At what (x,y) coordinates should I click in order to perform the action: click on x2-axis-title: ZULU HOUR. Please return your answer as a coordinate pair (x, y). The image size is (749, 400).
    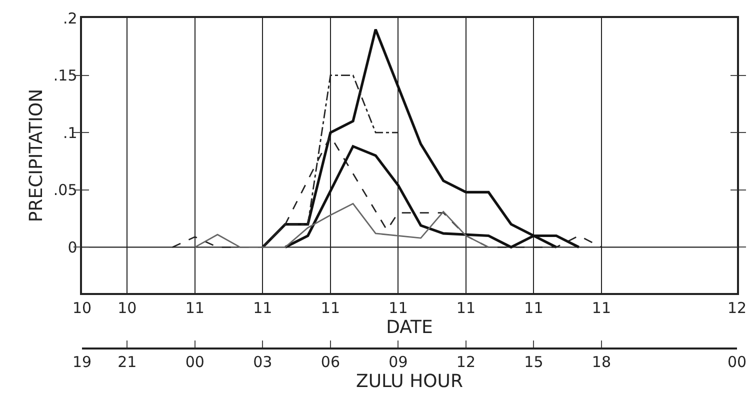
    Looking at the image, I should click on (409, 381).